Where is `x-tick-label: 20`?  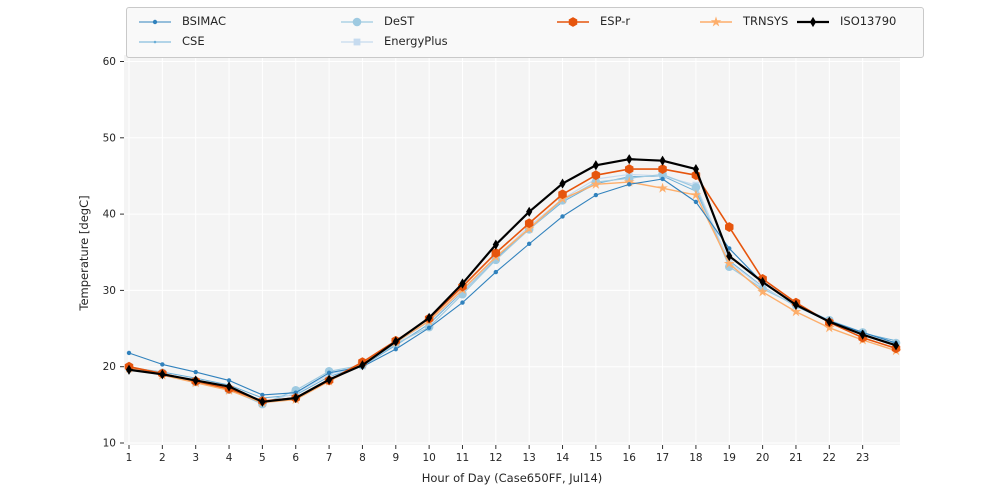
x-tick-label: 20 is located at coordinates (762, 458).